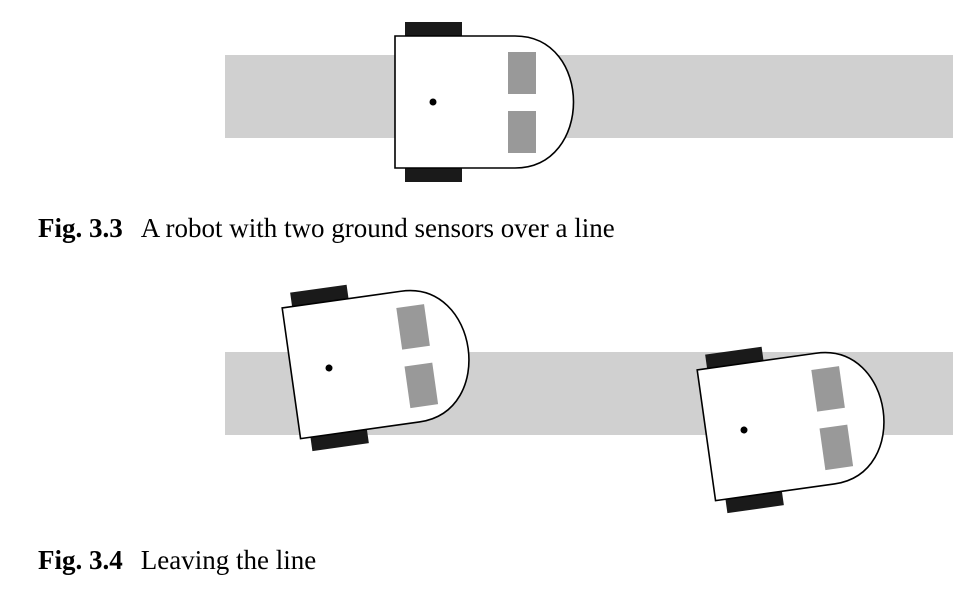 The image size is (972, 601). What do you see at coordinates (484, 102) in the screenshot?
I see `robot-on-line` at bounding box center [484, 102].